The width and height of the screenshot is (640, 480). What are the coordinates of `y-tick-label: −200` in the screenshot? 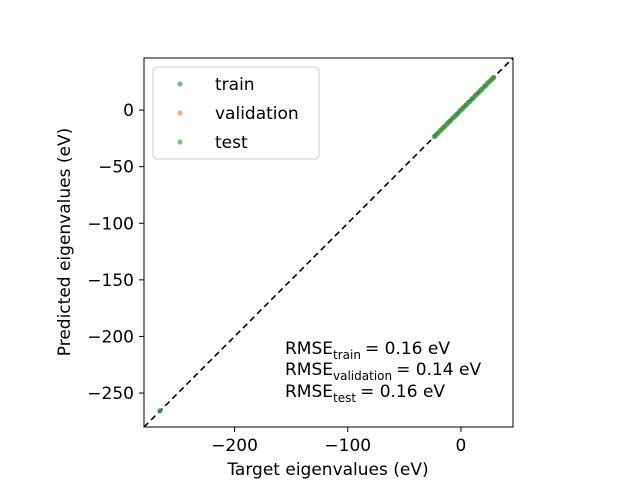 It's located at (110, 337).